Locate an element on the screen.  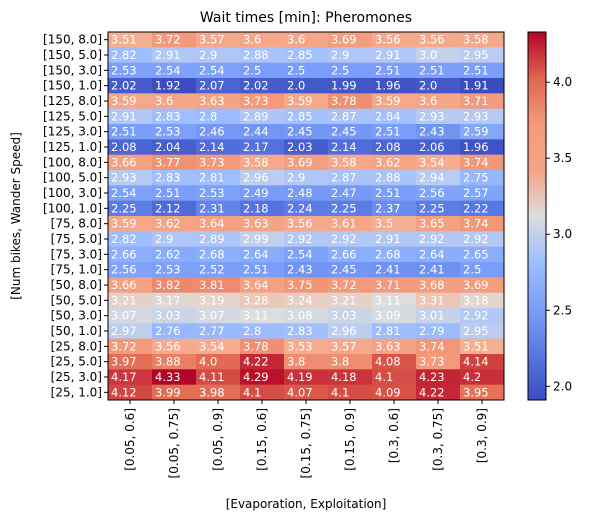
cell-value-label: 2.49 is located at coordinates (256, 193).